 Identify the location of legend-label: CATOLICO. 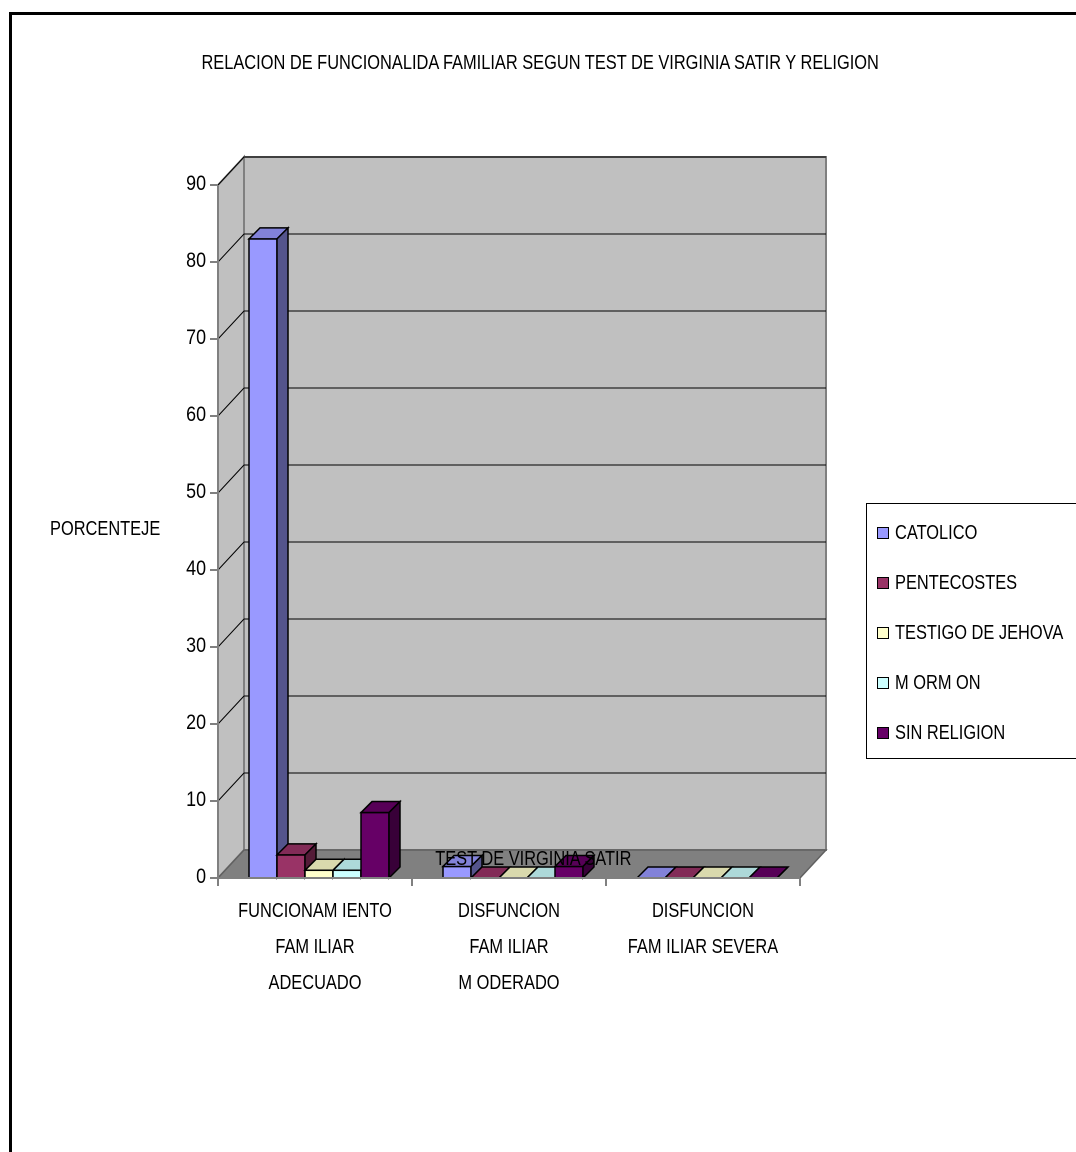
(936, 532).